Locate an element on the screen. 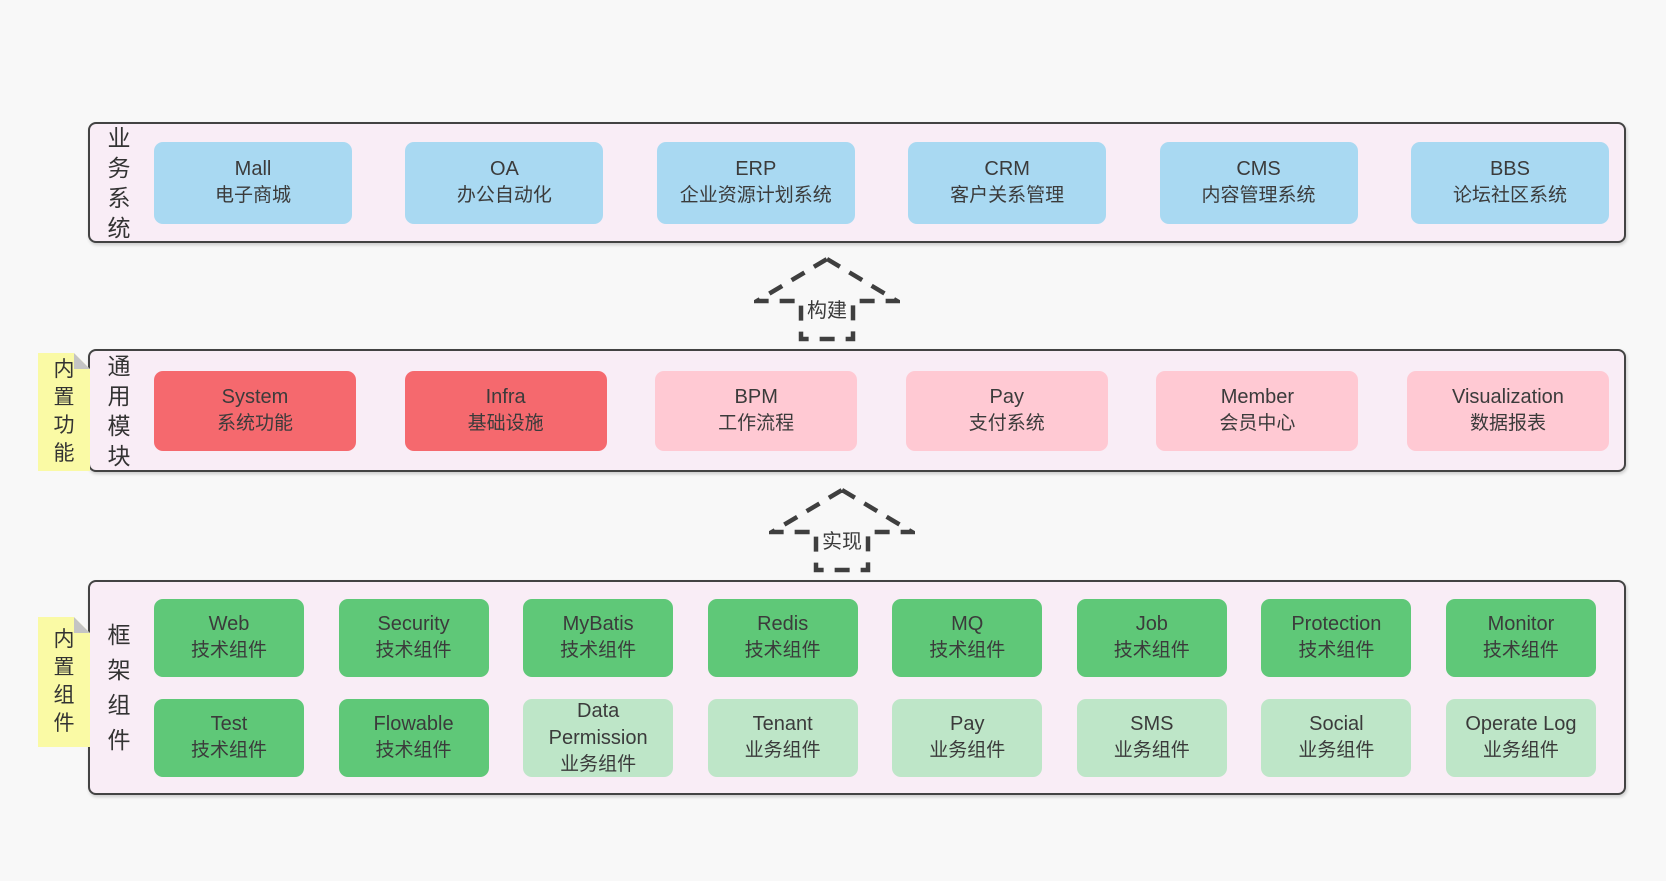 The image size is (1666, 881). module-name: Mall is located at coordinates (253, 169).